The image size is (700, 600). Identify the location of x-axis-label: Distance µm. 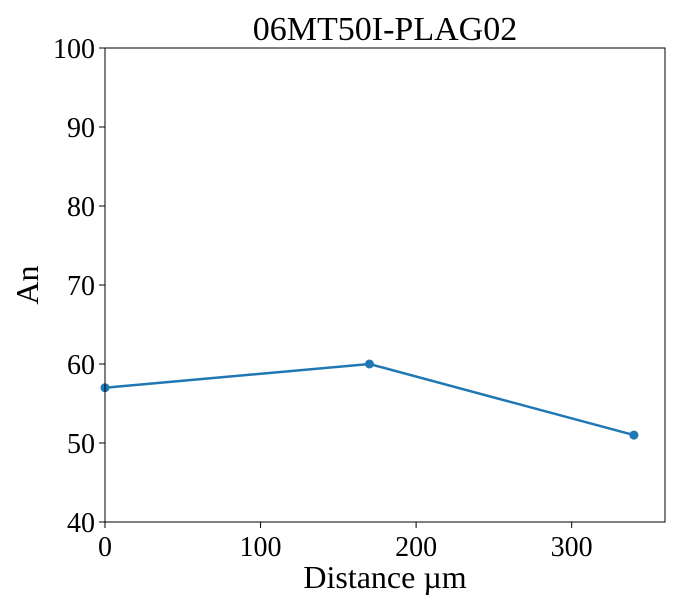
(384, 577).